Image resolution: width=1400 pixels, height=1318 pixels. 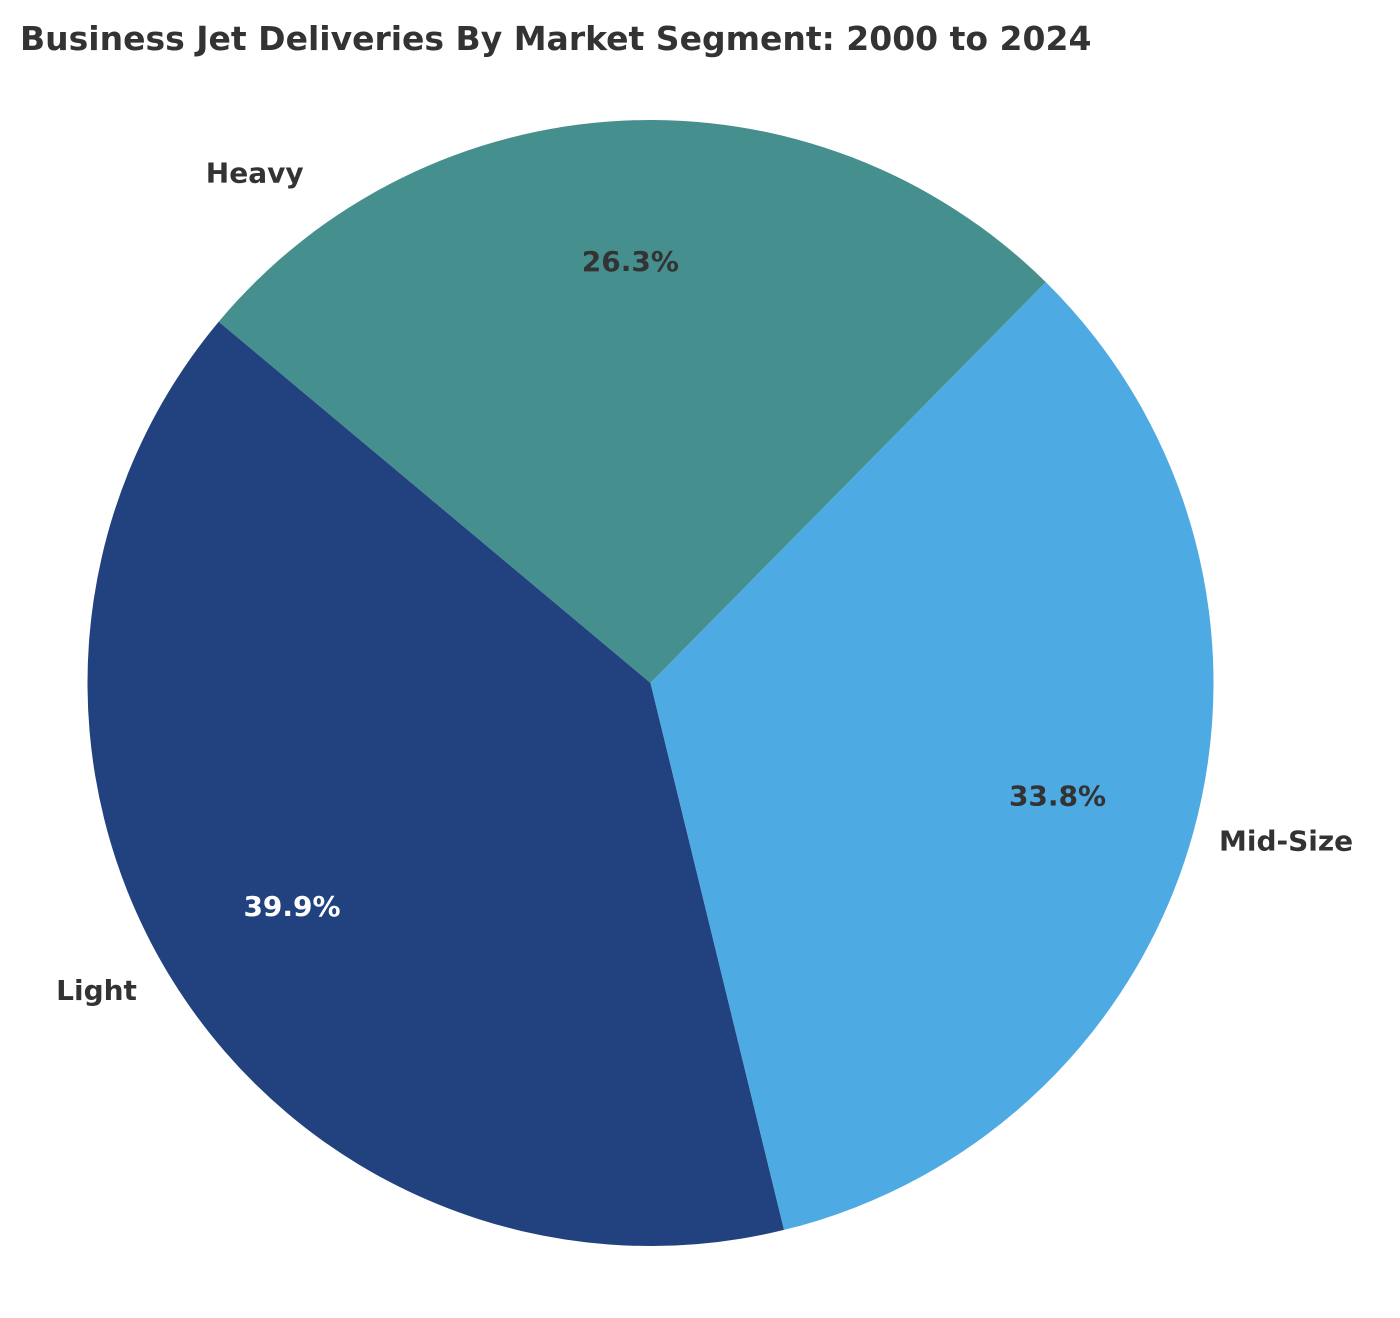 I want to click on category-label-heavy: Heavy, so click(x=255, y=173).